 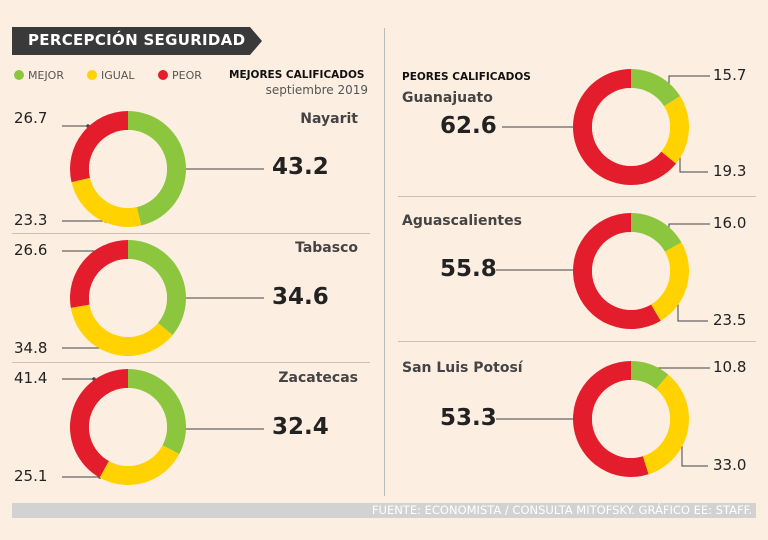 I want to click on value-nayarit-peor: 26.7, so click(x=31, y=118).